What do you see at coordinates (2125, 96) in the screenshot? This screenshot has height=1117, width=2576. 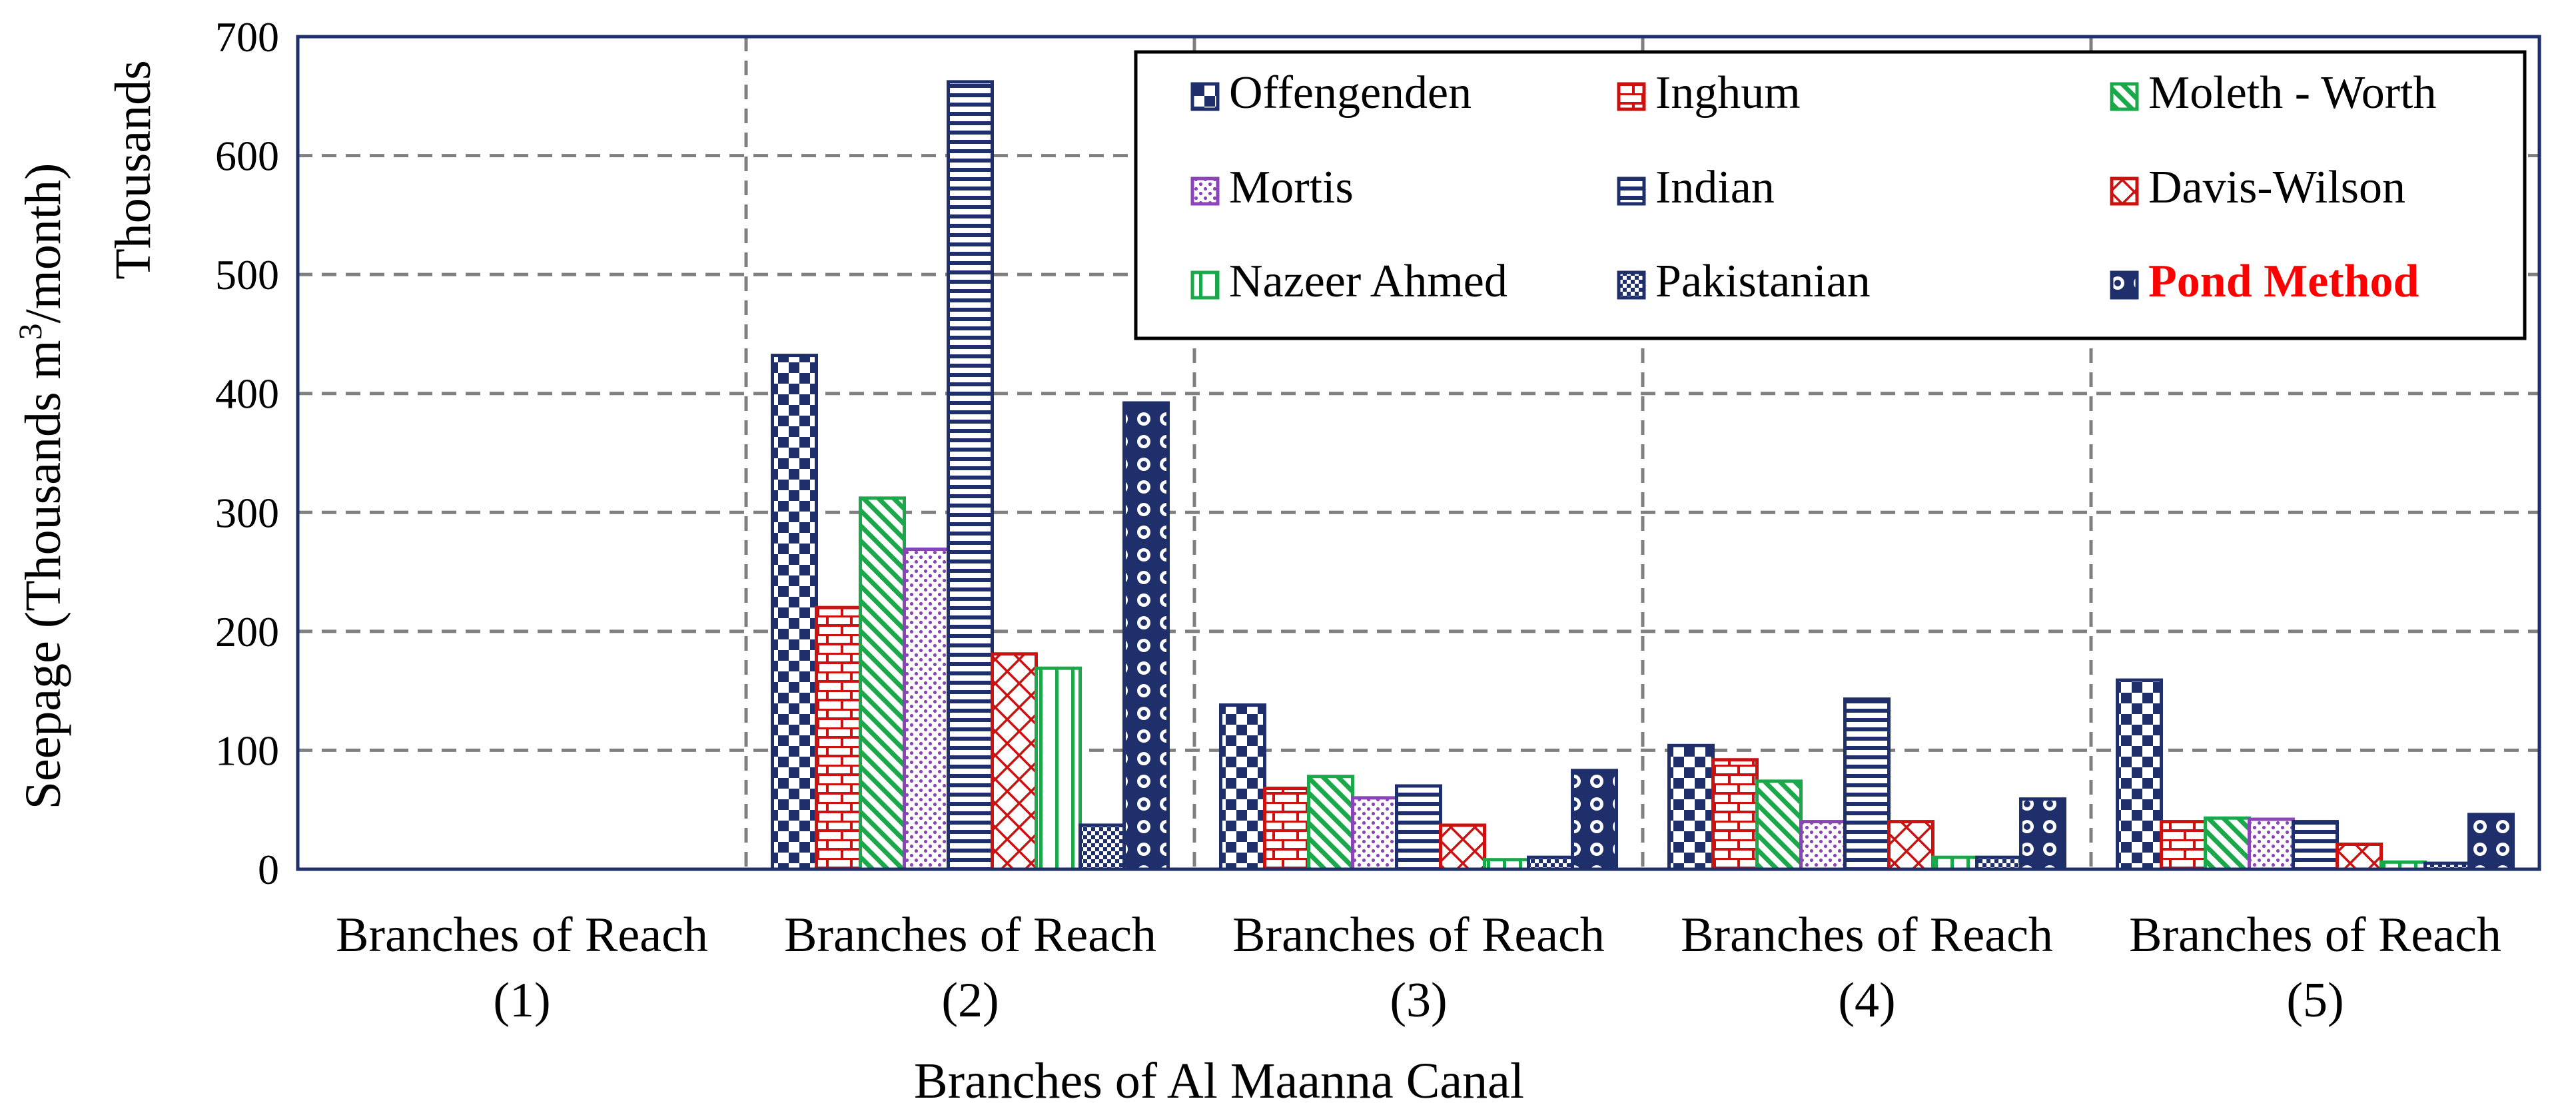 I see `legend-swatch-moleth-worth` at bounding box center [2125, 96].